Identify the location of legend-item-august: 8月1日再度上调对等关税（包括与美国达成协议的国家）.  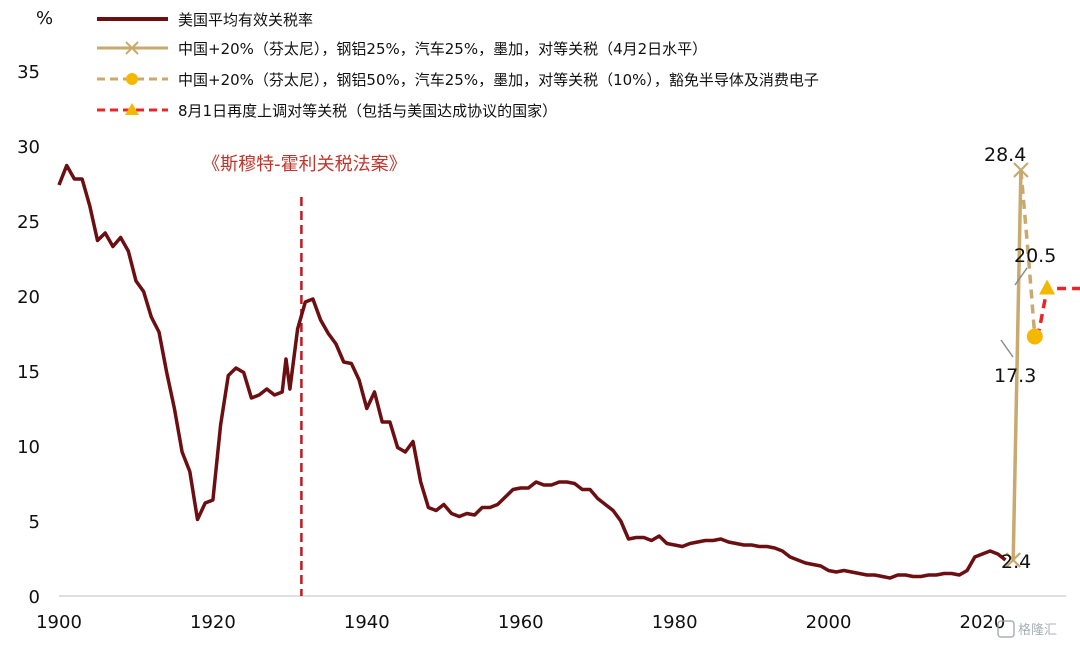
(327, 111).